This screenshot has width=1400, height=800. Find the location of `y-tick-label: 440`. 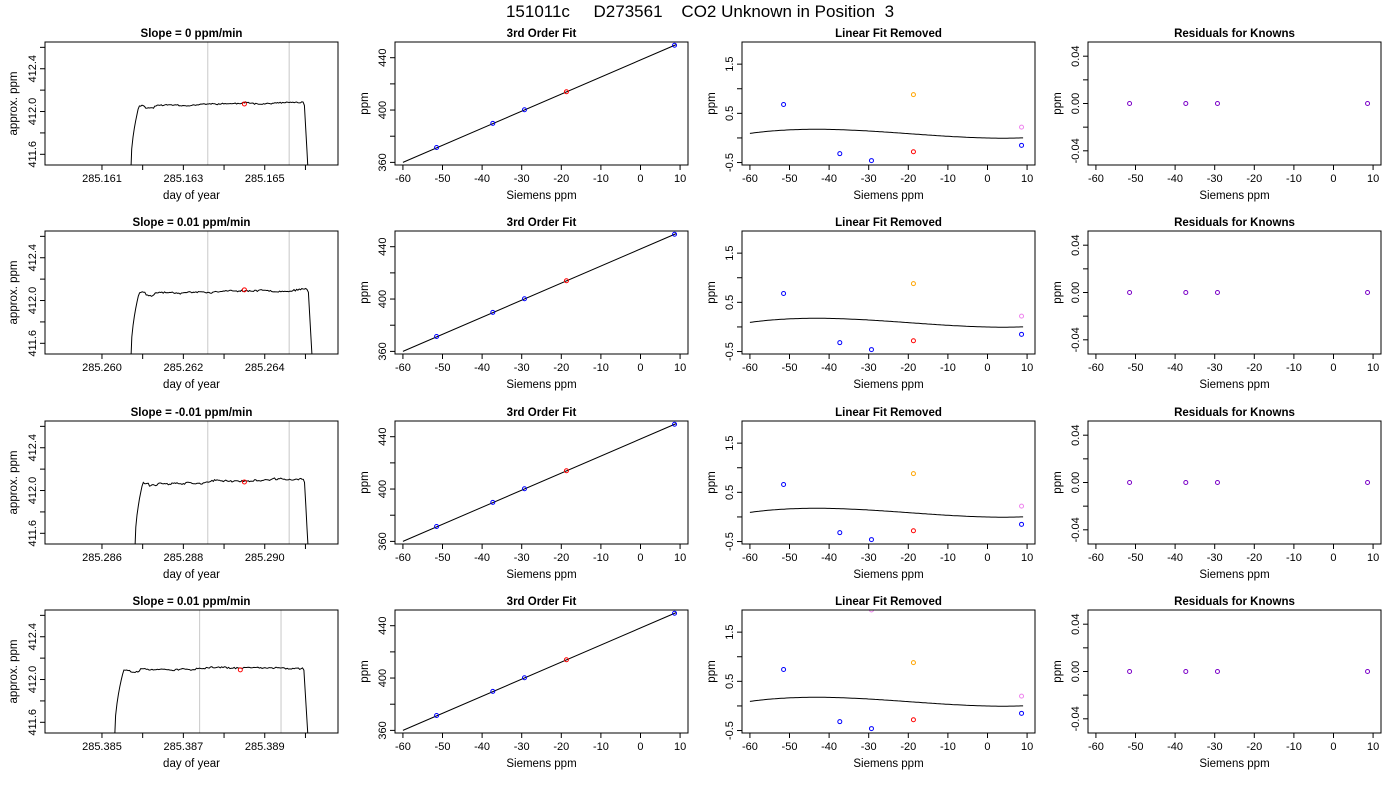

y-tick-label: 440 is located at coordinates (383, 247).